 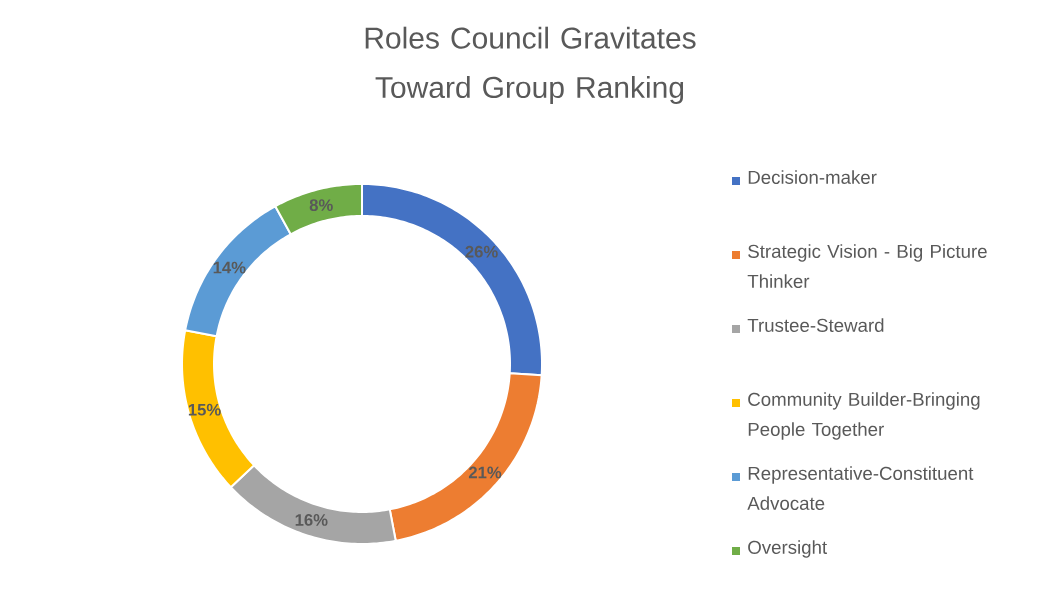 I want to click on data-label: 8%, so click(x=321, y=205).